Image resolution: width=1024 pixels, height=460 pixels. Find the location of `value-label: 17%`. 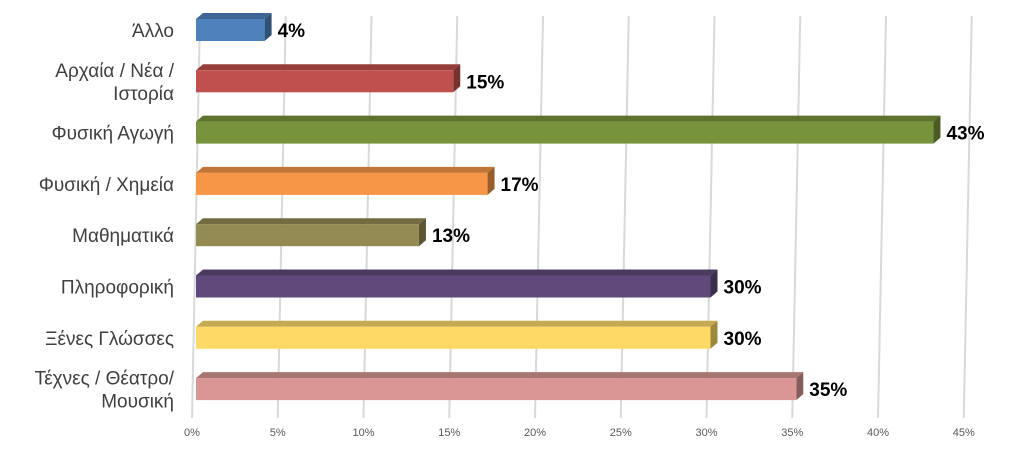

value-label: 17% is located at coordinates (520, 185).